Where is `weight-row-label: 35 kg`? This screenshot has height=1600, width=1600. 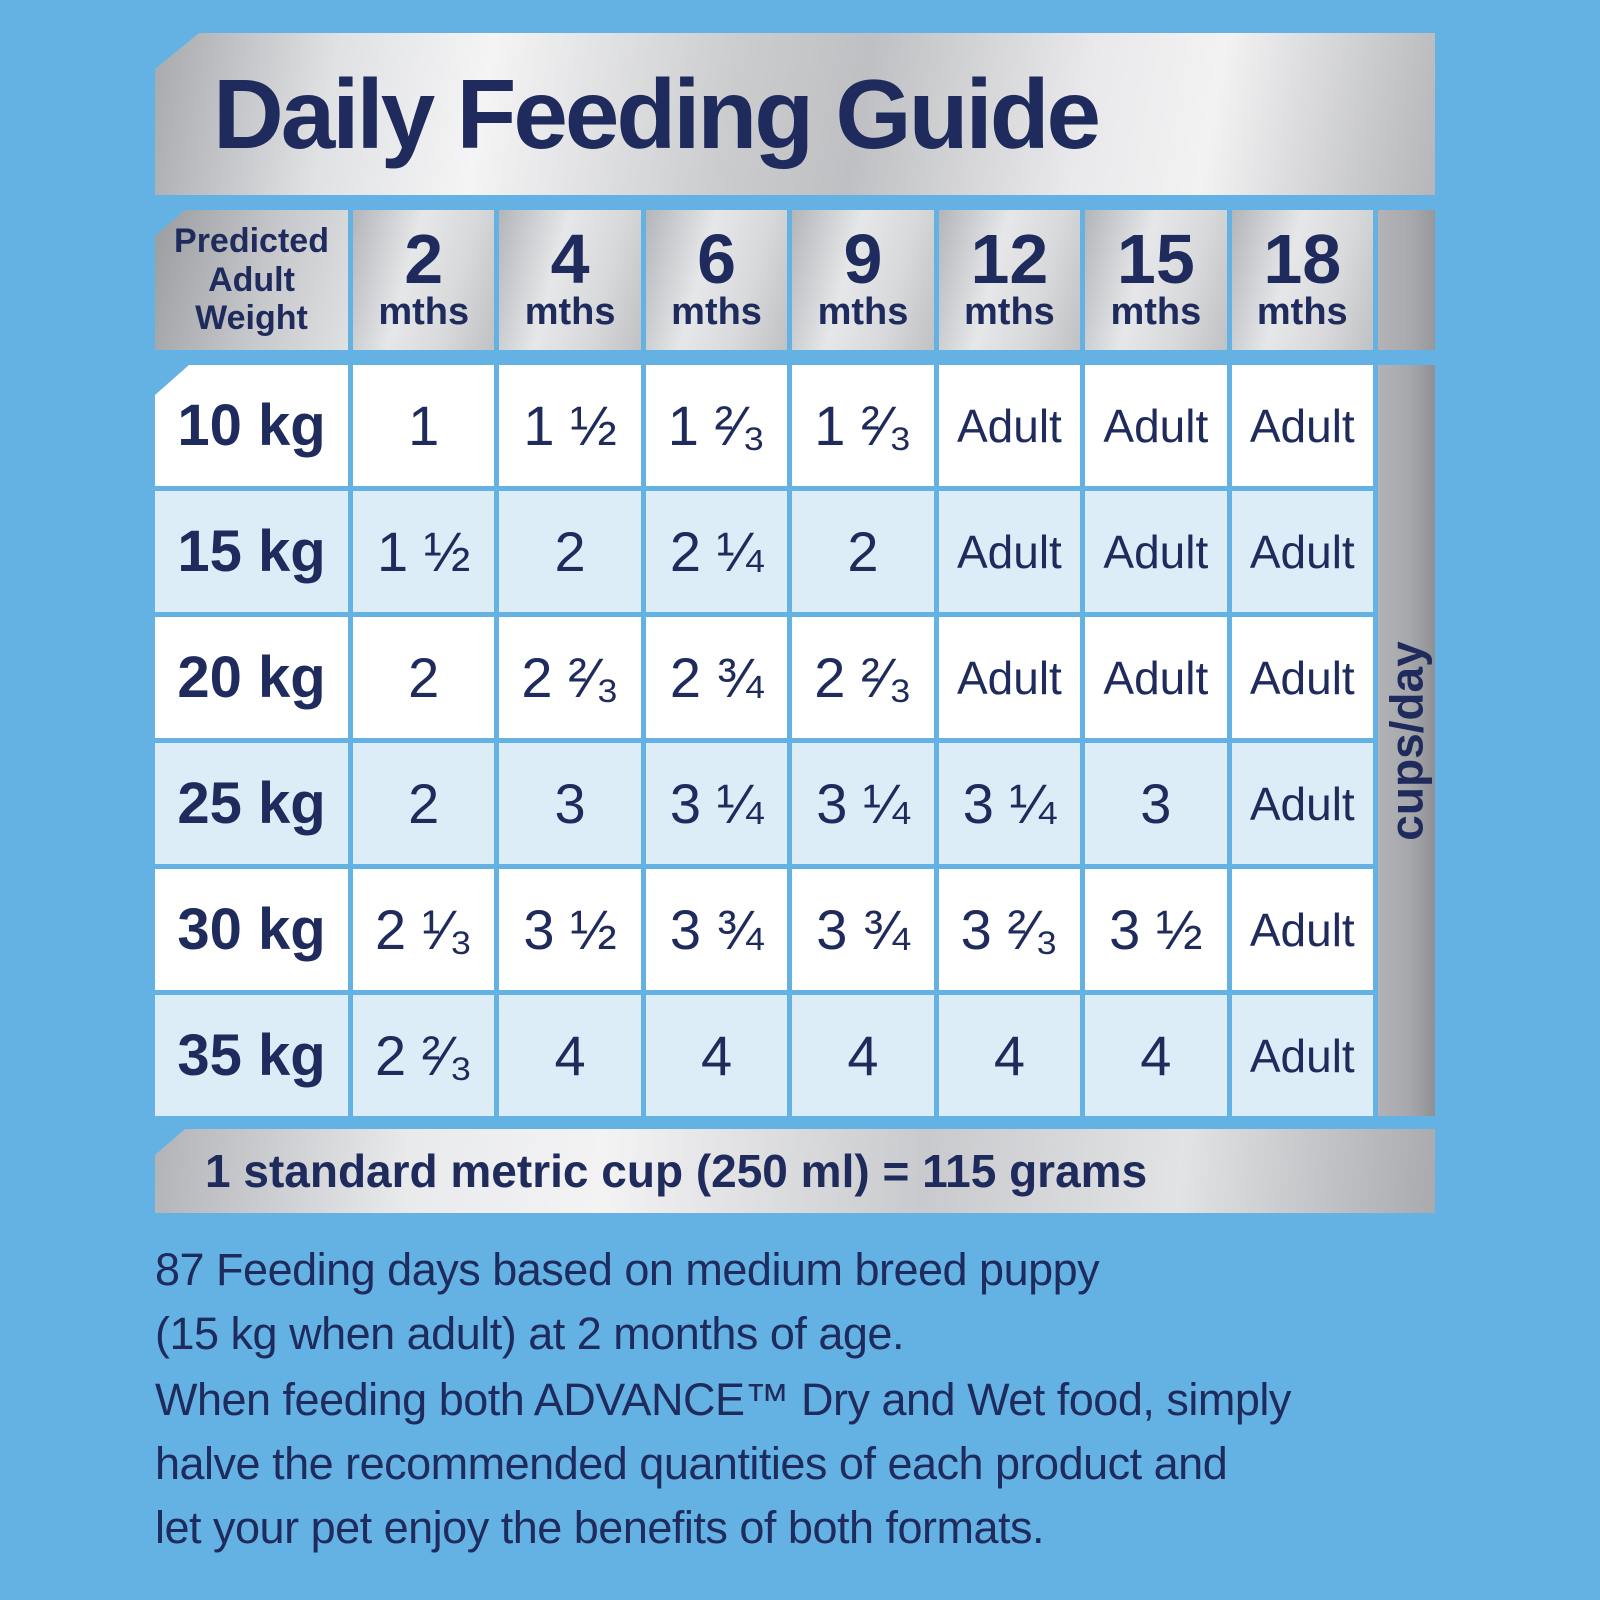 weight-row-label: 35 kg is located at coordinates (251, 1055).